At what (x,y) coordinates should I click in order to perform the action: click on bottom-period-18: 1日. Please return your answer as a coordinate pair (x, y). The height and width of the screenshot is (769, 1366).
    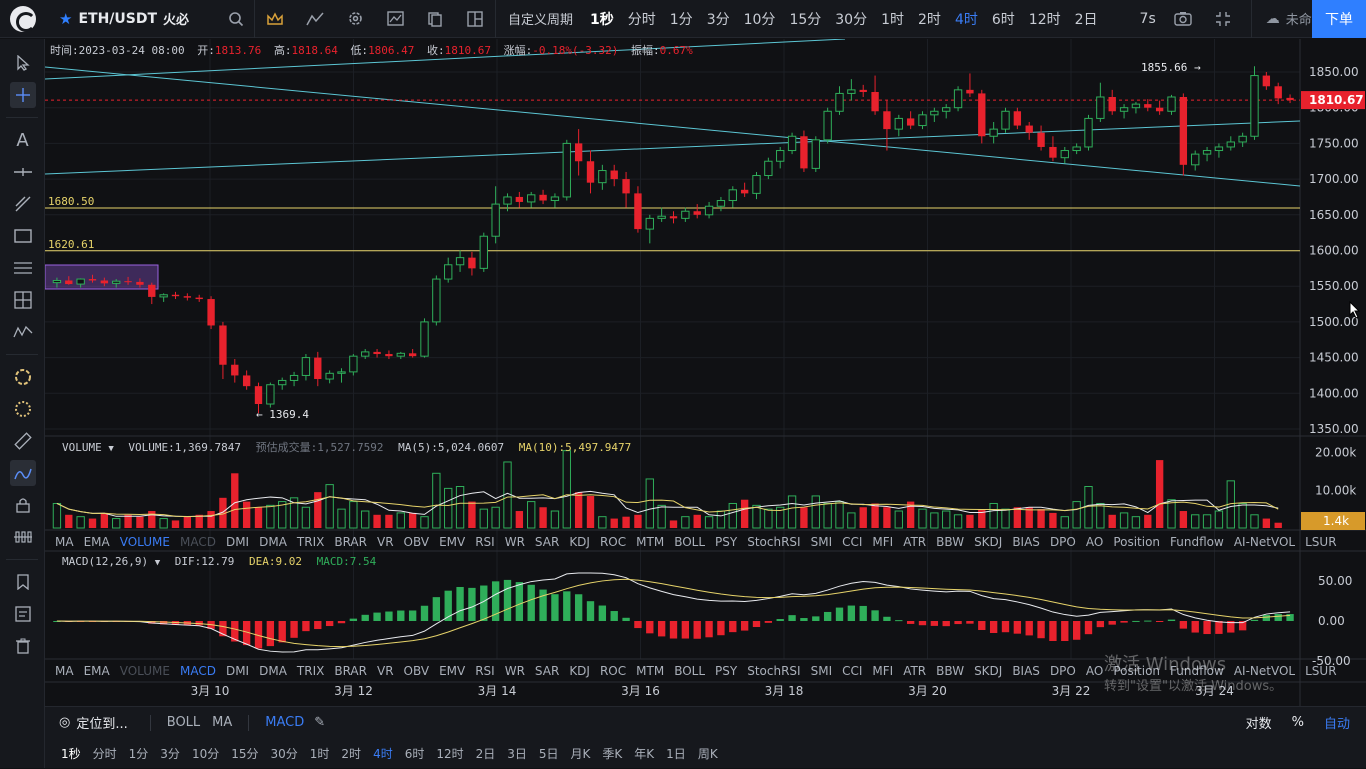
    Looking at the image, I should click on (676, 754).